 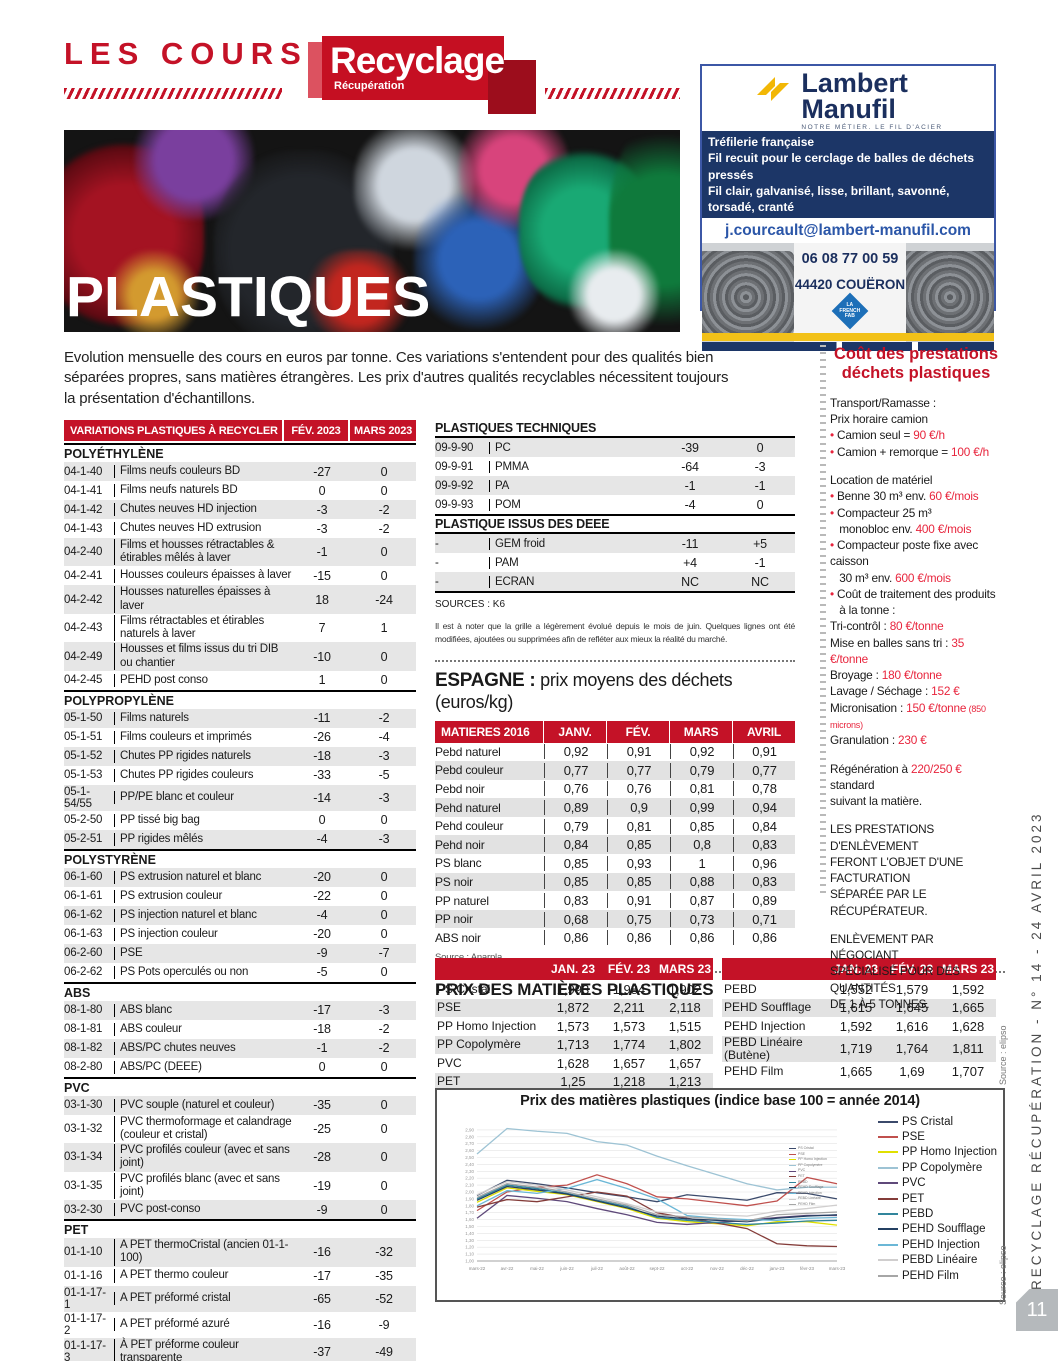 I want to click on legend-label: PEBD, so click(x=917, y=1214).